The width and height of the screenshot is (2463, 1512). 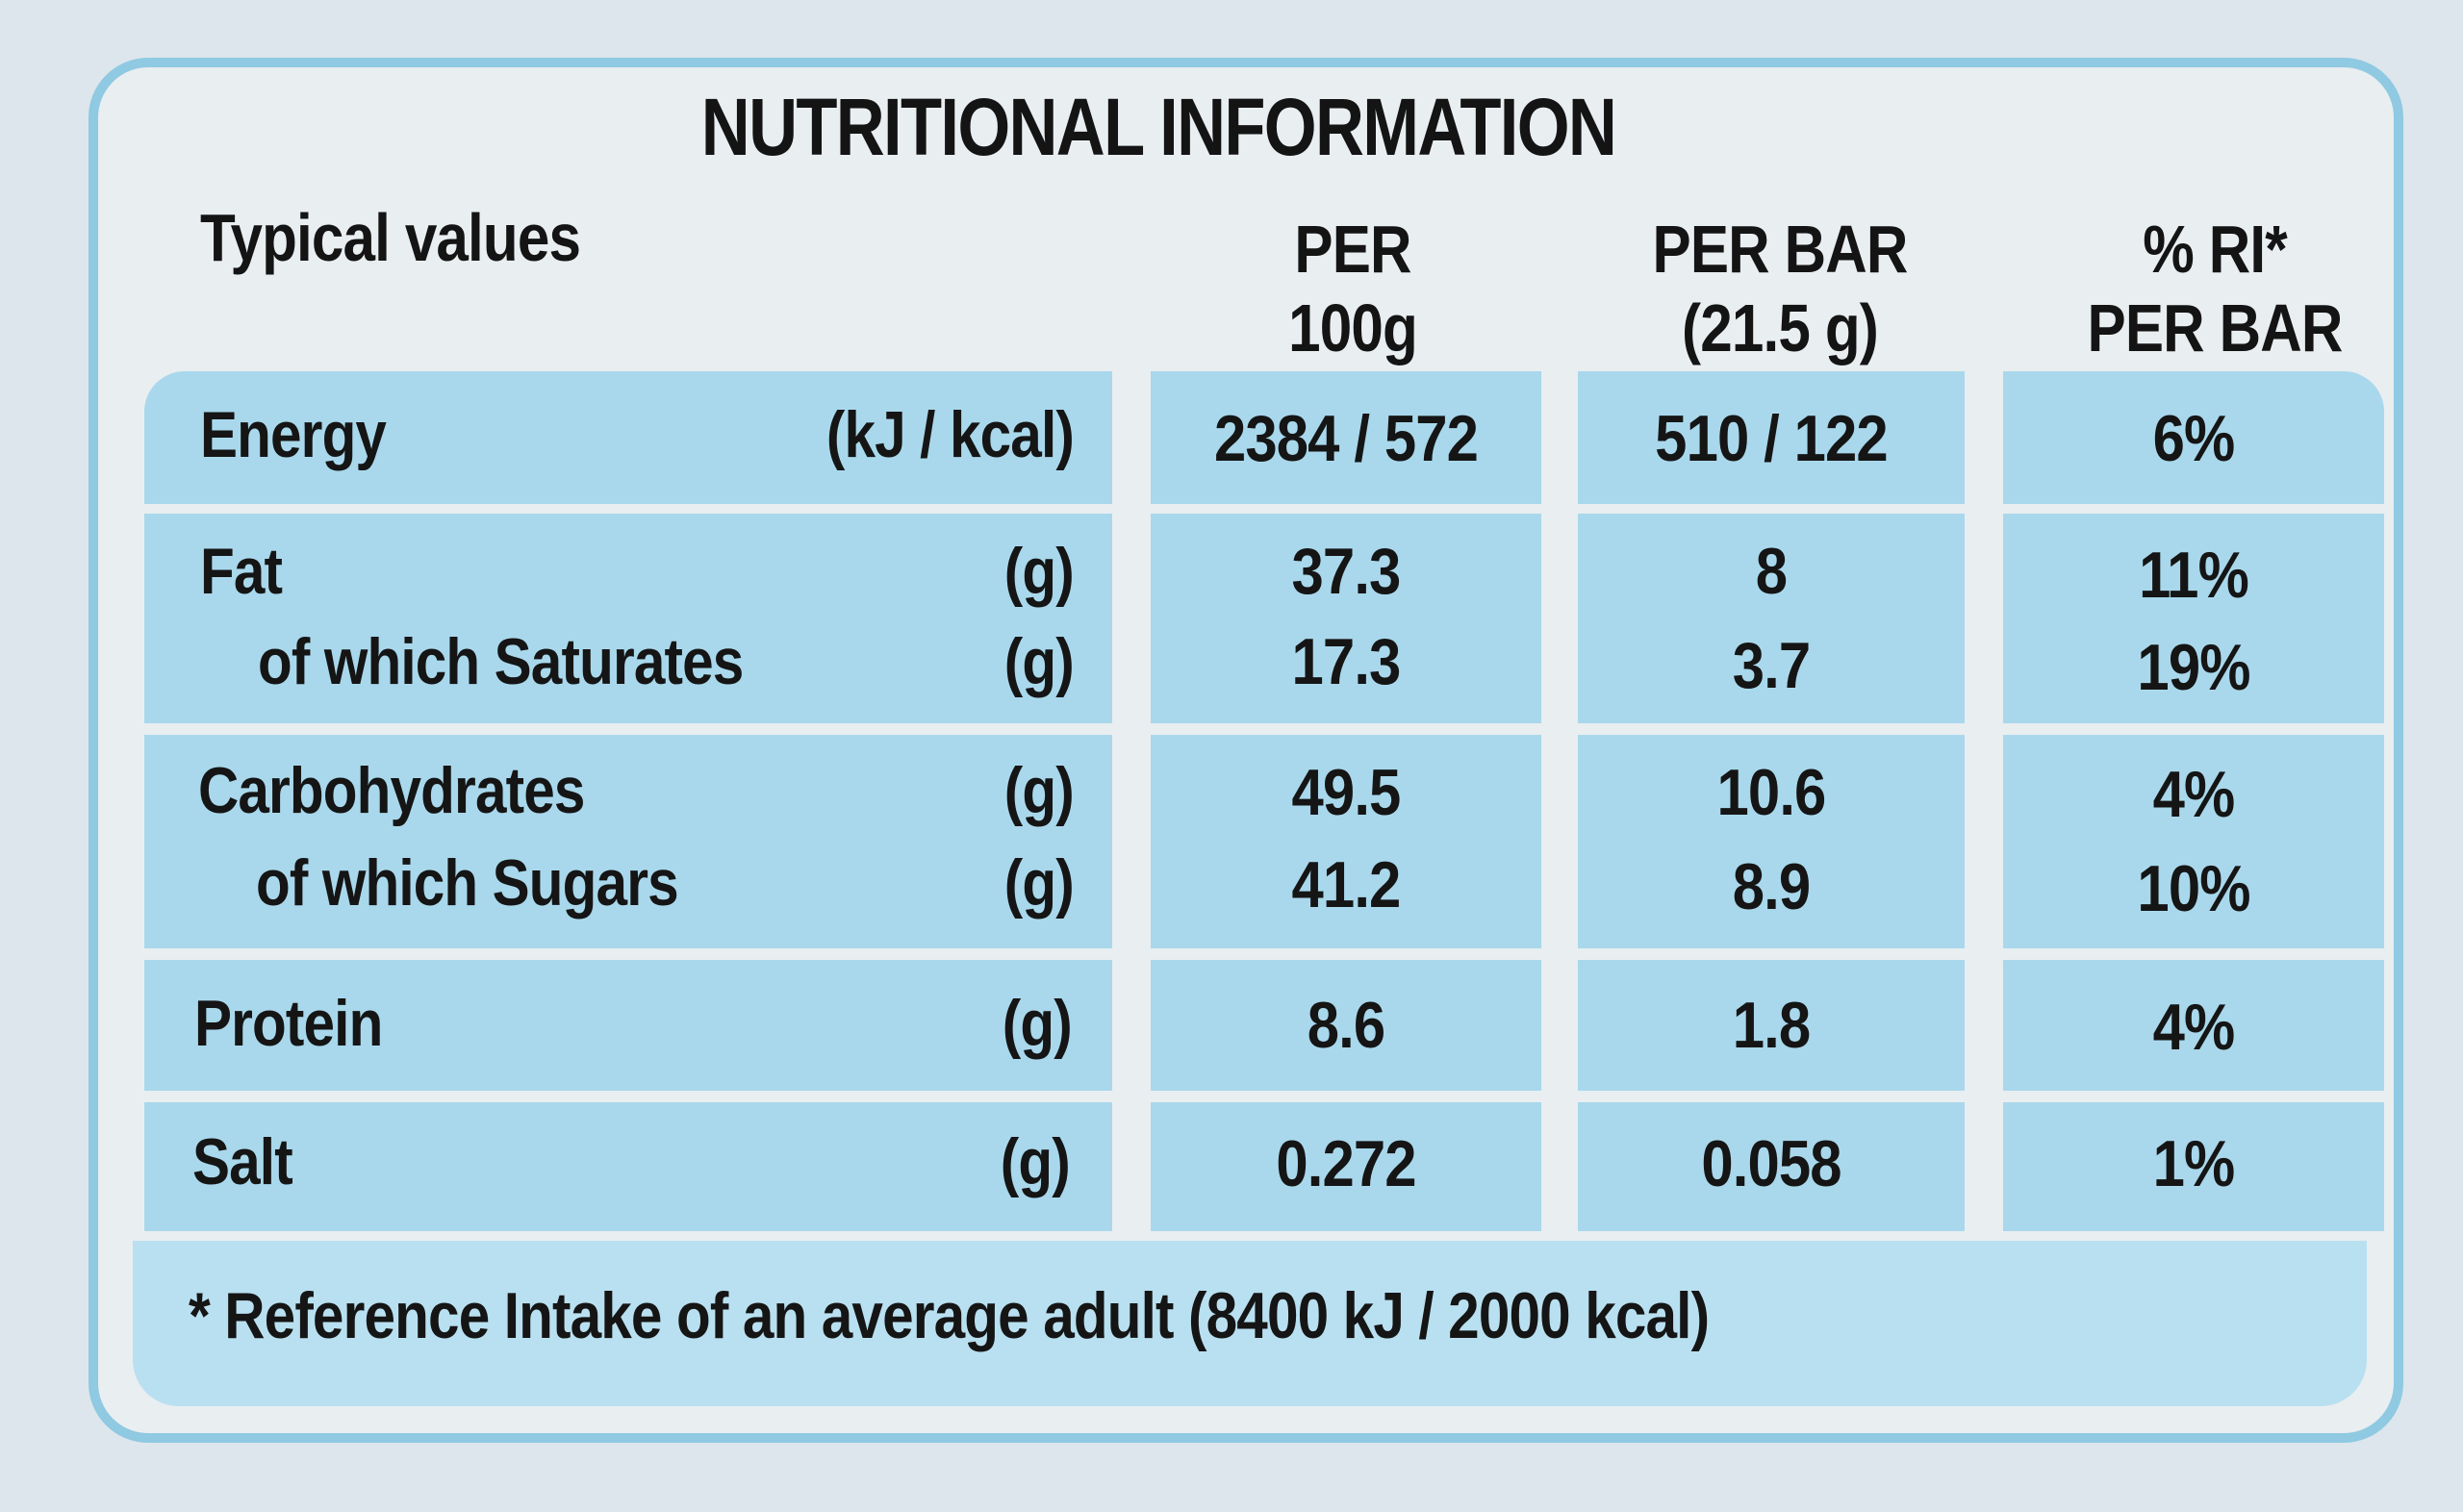 What do you see at coordinates (1772, 571) in the screenshot?
I see `row-perbar: 8` at bounding box center [1772, 571].